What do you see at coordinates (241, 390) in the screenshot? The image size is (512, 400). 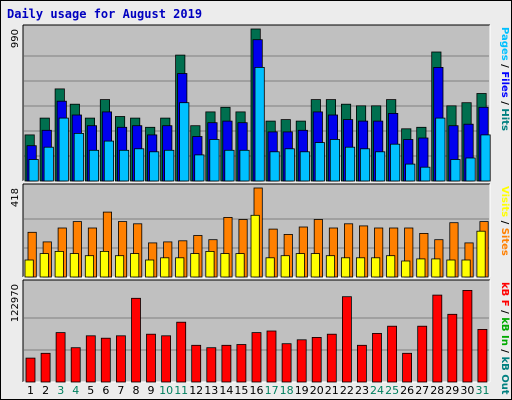 I see `x-tick-label: 15` at bounding box center [241, 390].